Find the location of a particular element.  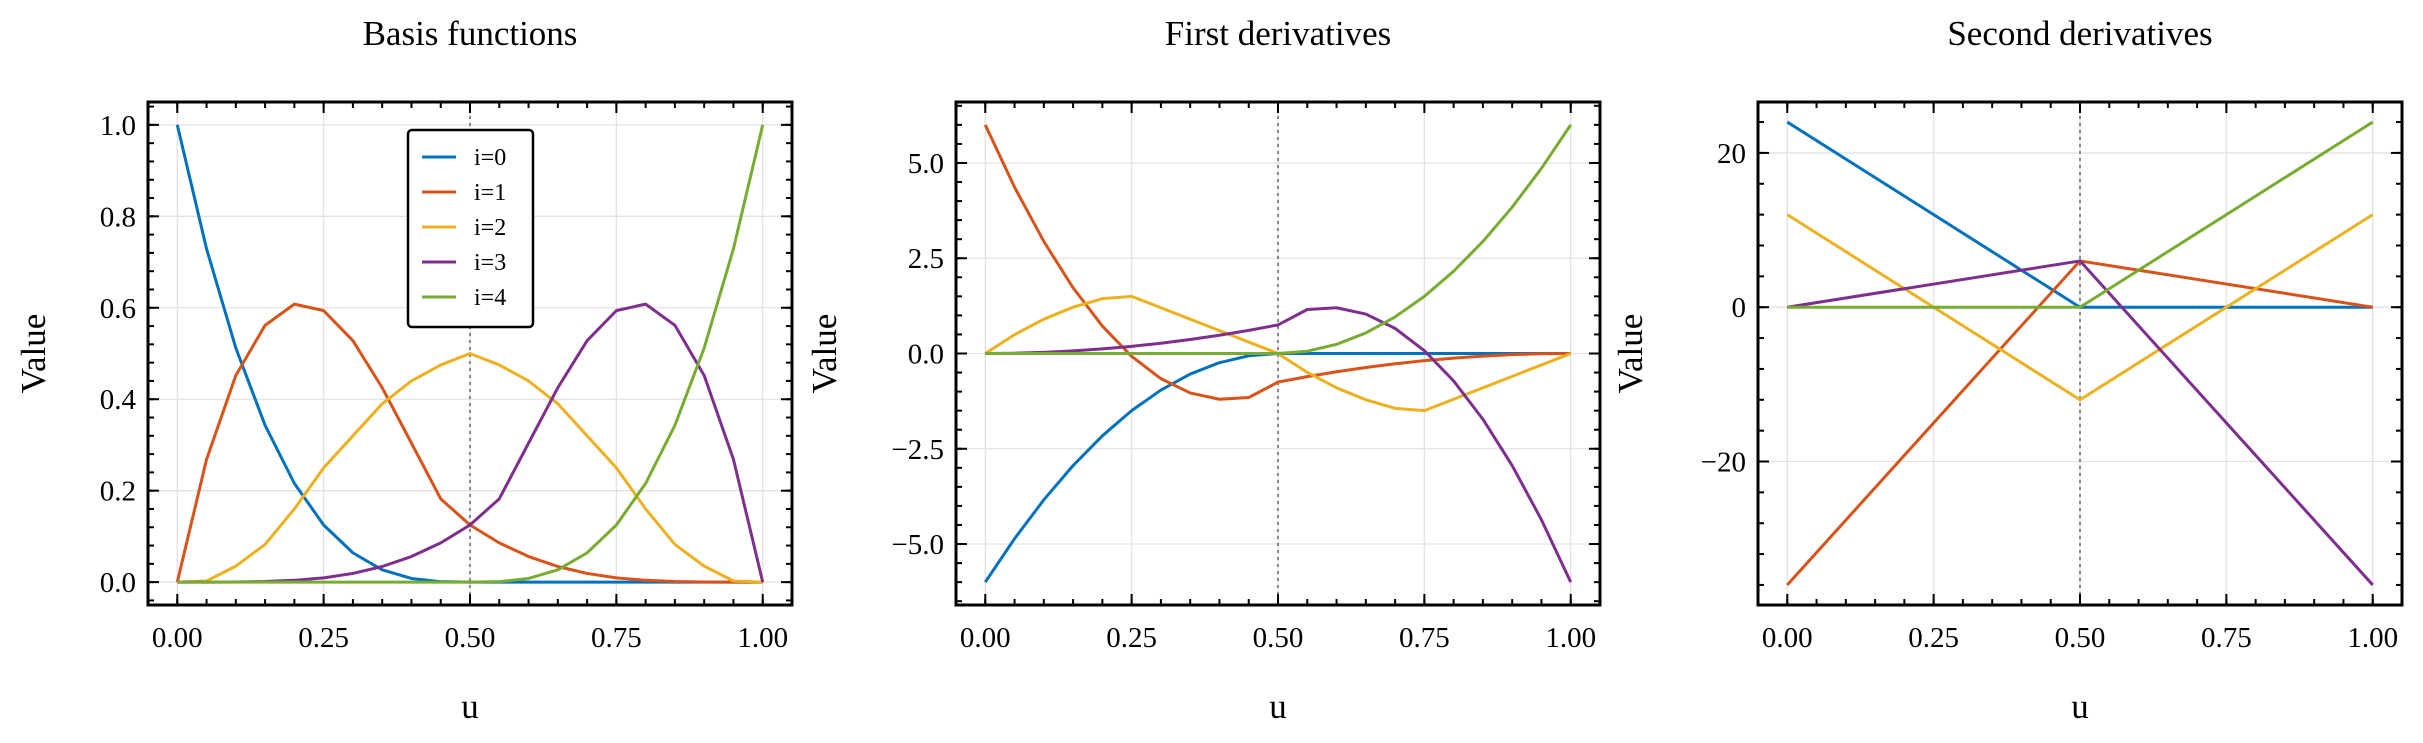

y-tick-label: 0.4 is located at coordinates (118, 400).